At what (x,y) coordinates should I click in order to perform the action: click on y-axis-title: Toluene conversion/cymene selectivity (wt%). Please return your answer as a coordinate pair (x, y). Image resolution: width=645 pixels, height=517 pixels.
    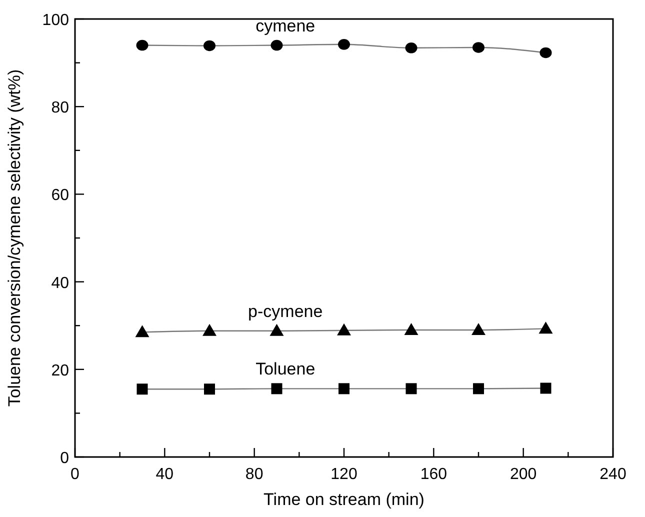
    Looking at the image, I should click on (14, 238).